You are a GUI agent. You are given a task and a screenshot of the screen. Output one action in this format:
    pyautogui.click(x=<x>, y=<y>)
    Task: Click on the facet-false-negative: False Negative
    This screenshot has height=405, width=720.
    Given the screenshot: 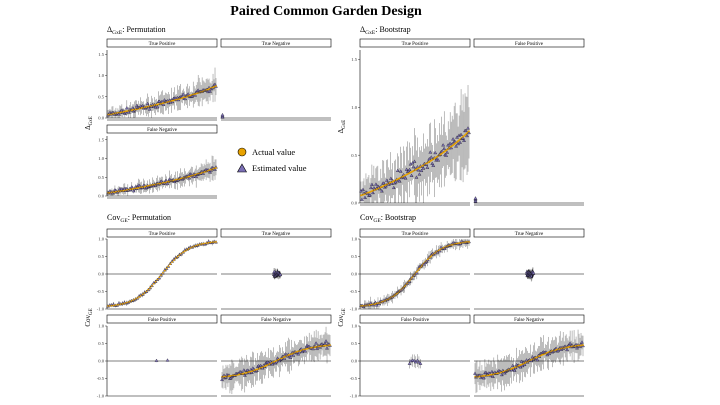 What is the action you would take?
    pyautogui.click(x=529, y=355)
    